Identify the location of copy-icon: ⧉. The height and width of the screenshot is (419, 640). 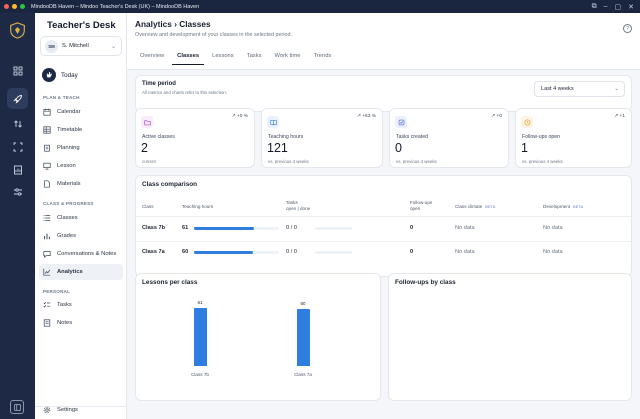
(594, 6).